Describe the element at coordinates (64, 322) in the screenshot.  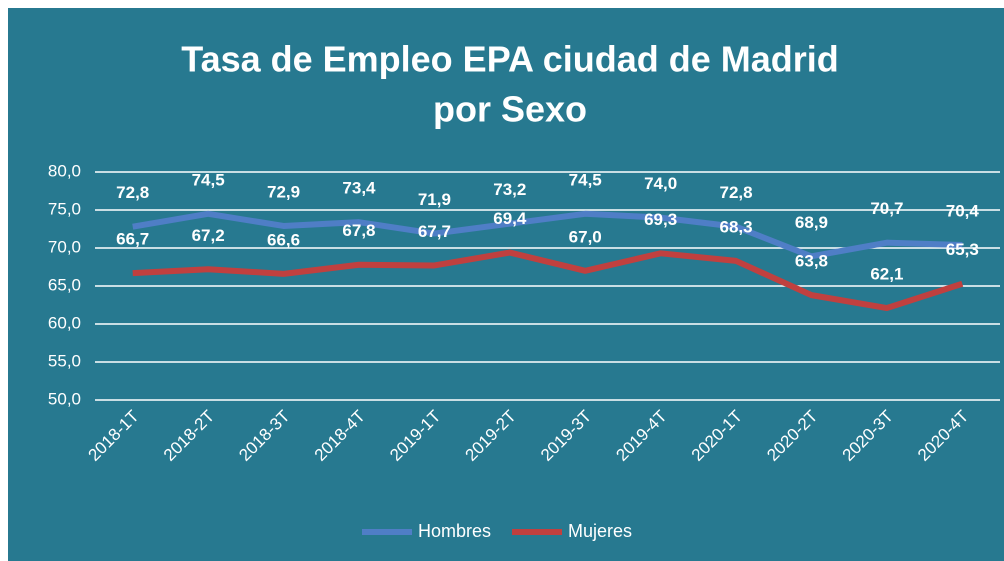
I see `y-tick-label: 60,0` at that location.